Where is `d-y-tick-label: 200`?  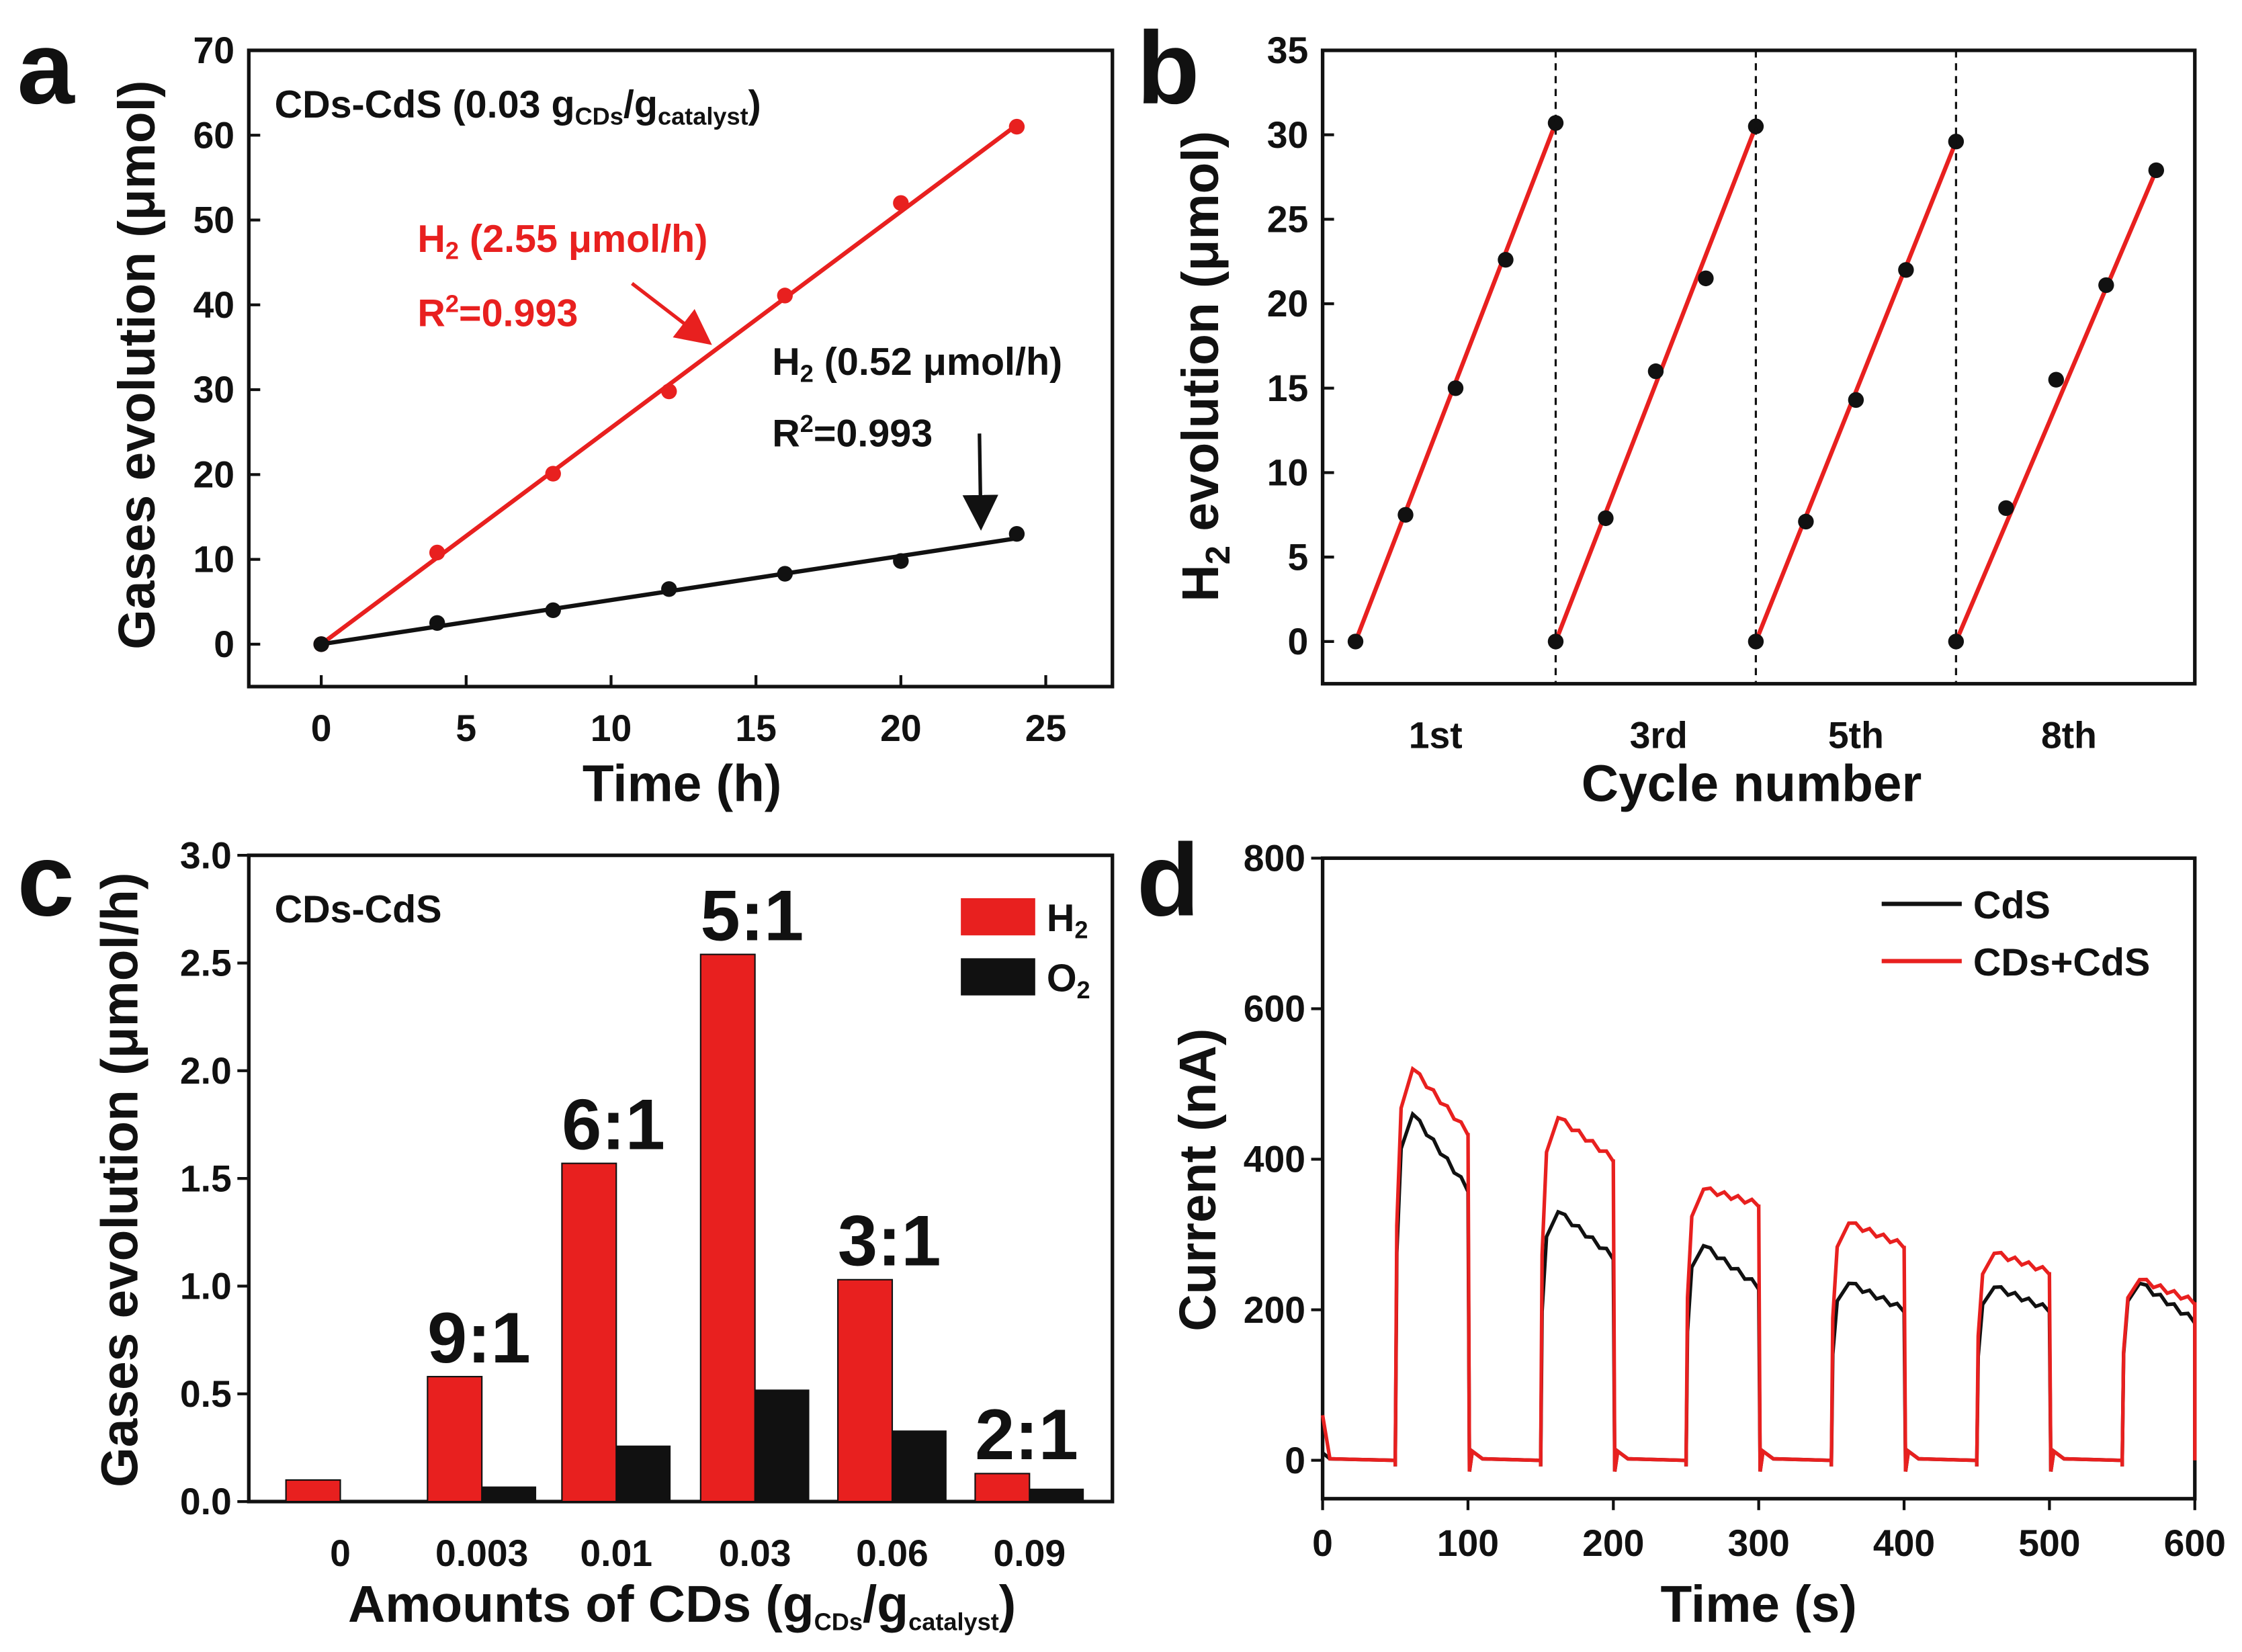
d-y-tick-label: 200 is located at coordinates (1274, 1310).